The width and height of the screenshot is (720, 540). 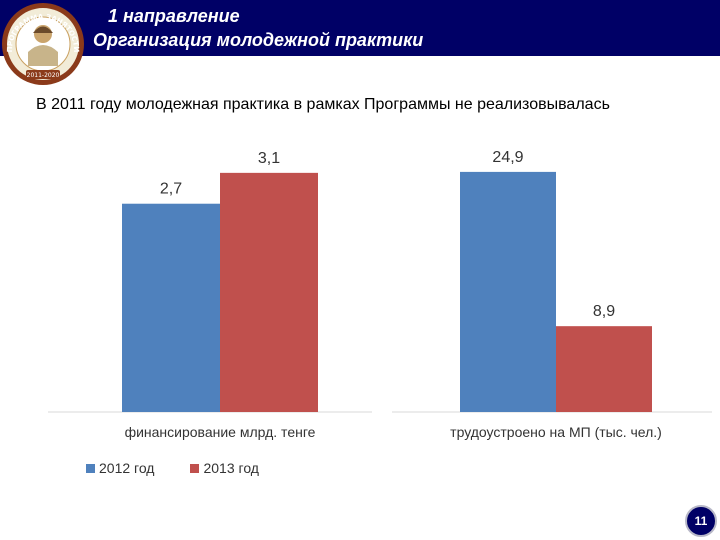 What do you see at coordinates (43, 75) in the screenshot?
I see `logo-years: 2011-2020` at bounding box center [43, 75].